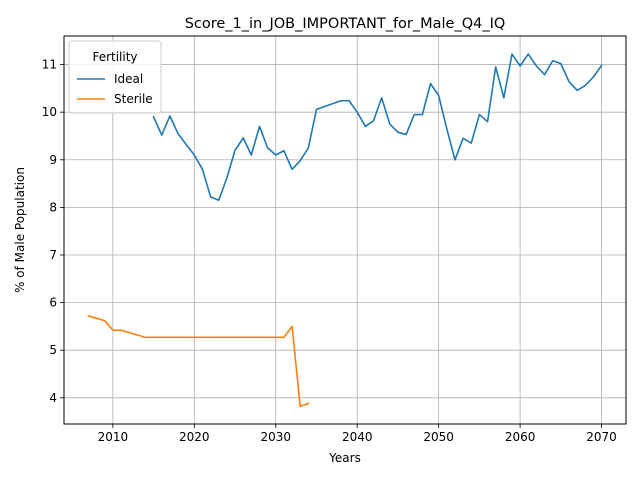 The width and height of the screenshot is (640, 480). Describe the element at coordinates (53, 303) in the screenshot. I see `y-tick-label: 6` at that location.